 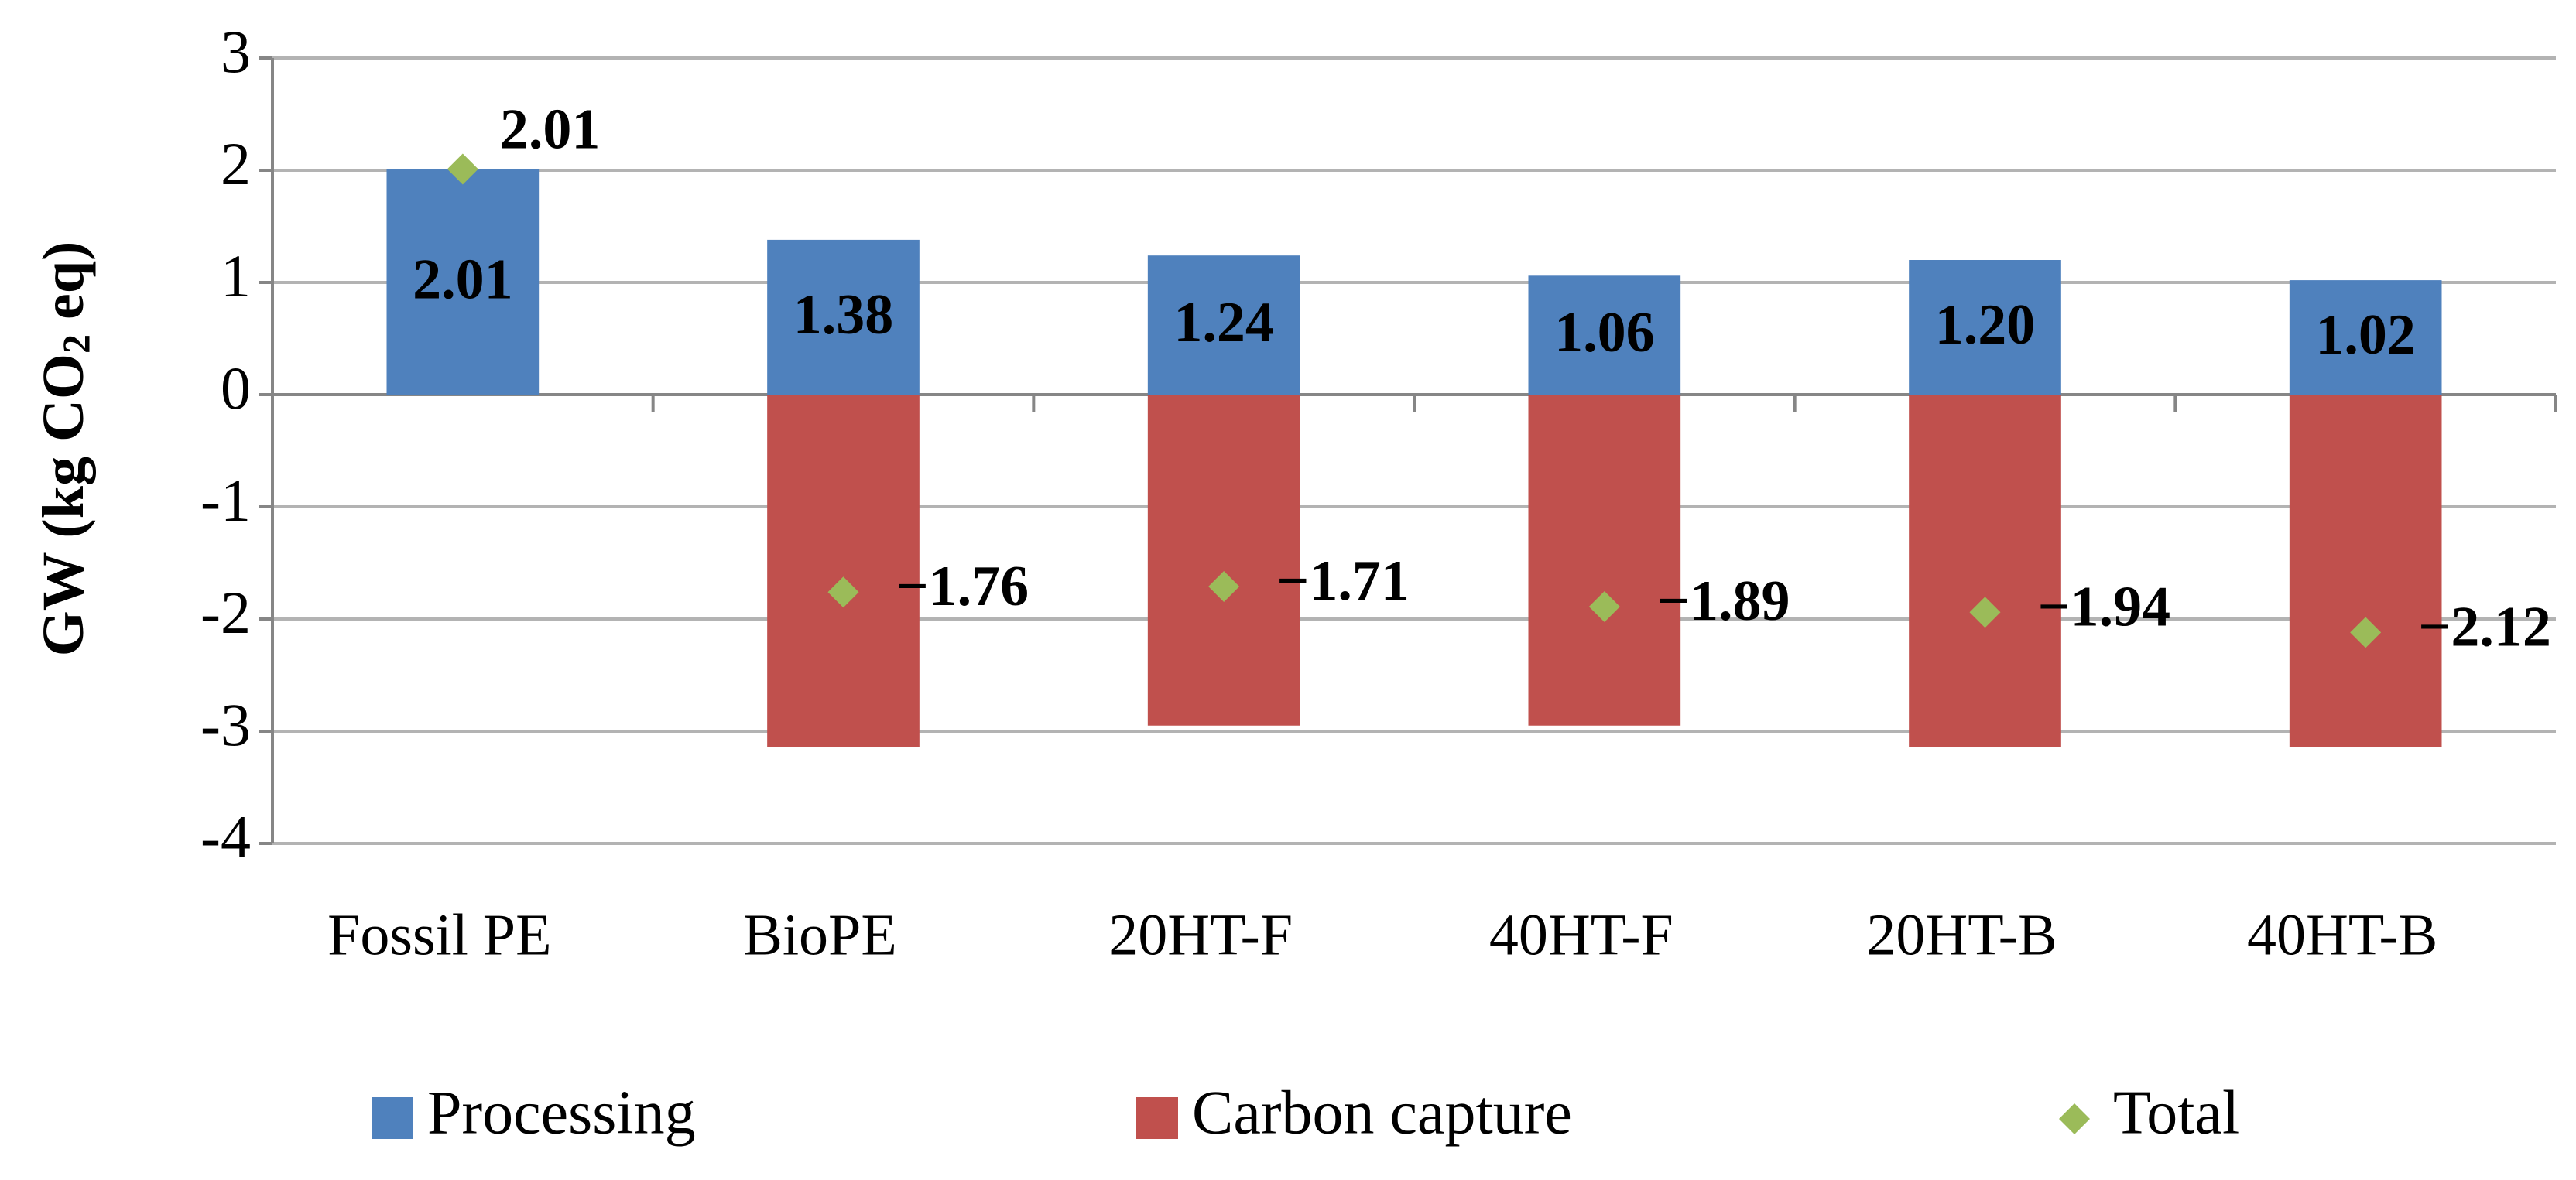 I want to click on data-label: 1.06, so click(x=1604, y=333).